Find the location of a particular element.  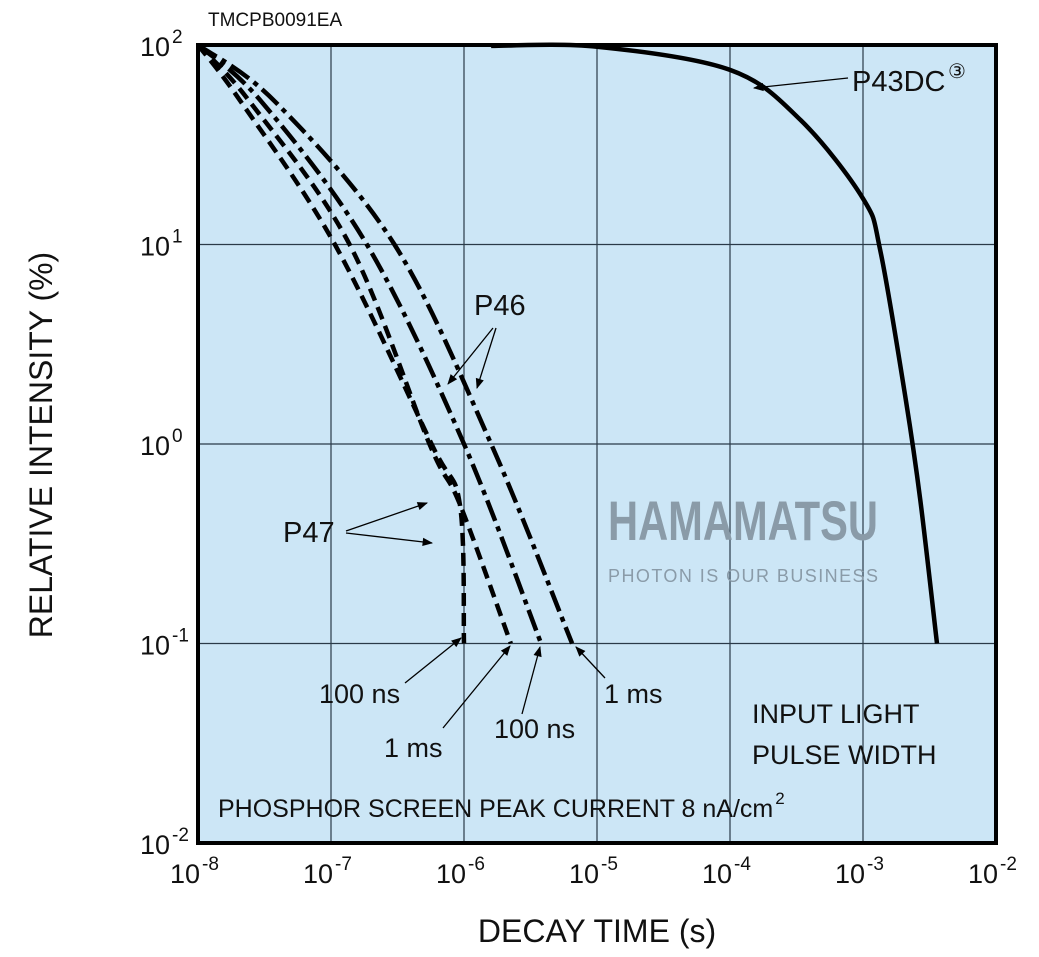

legend-line1: INPUT LIGHT is located at coordinates (836, 714).